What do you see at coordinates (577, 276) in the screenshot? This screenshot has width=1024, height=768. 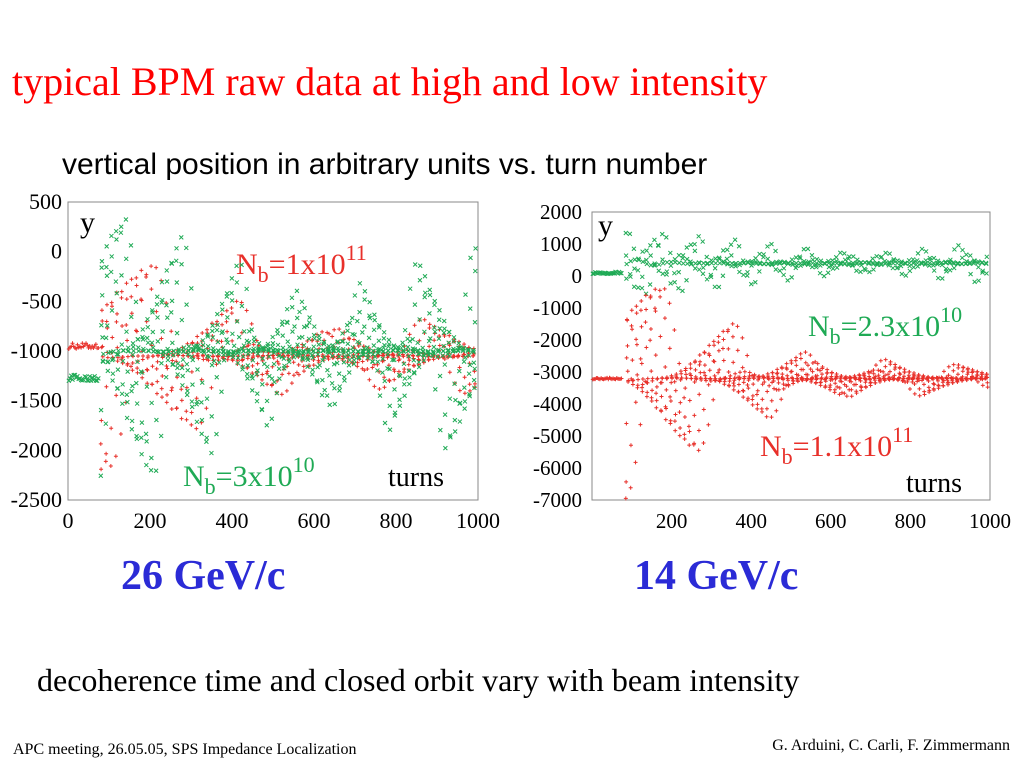 I see `y-tick-label: 0` at bounding box center [577, 276].